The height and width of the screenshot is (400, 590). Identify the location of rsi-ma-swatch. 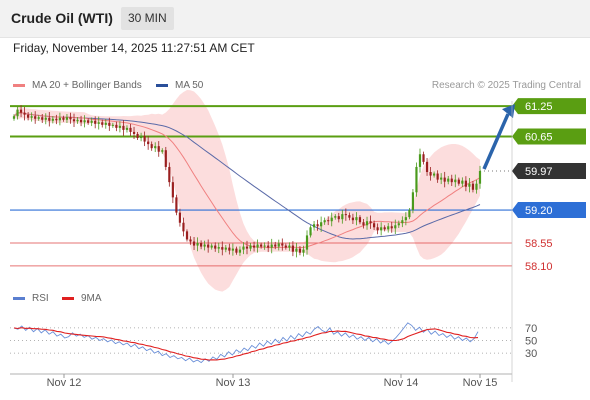
(68, 298).